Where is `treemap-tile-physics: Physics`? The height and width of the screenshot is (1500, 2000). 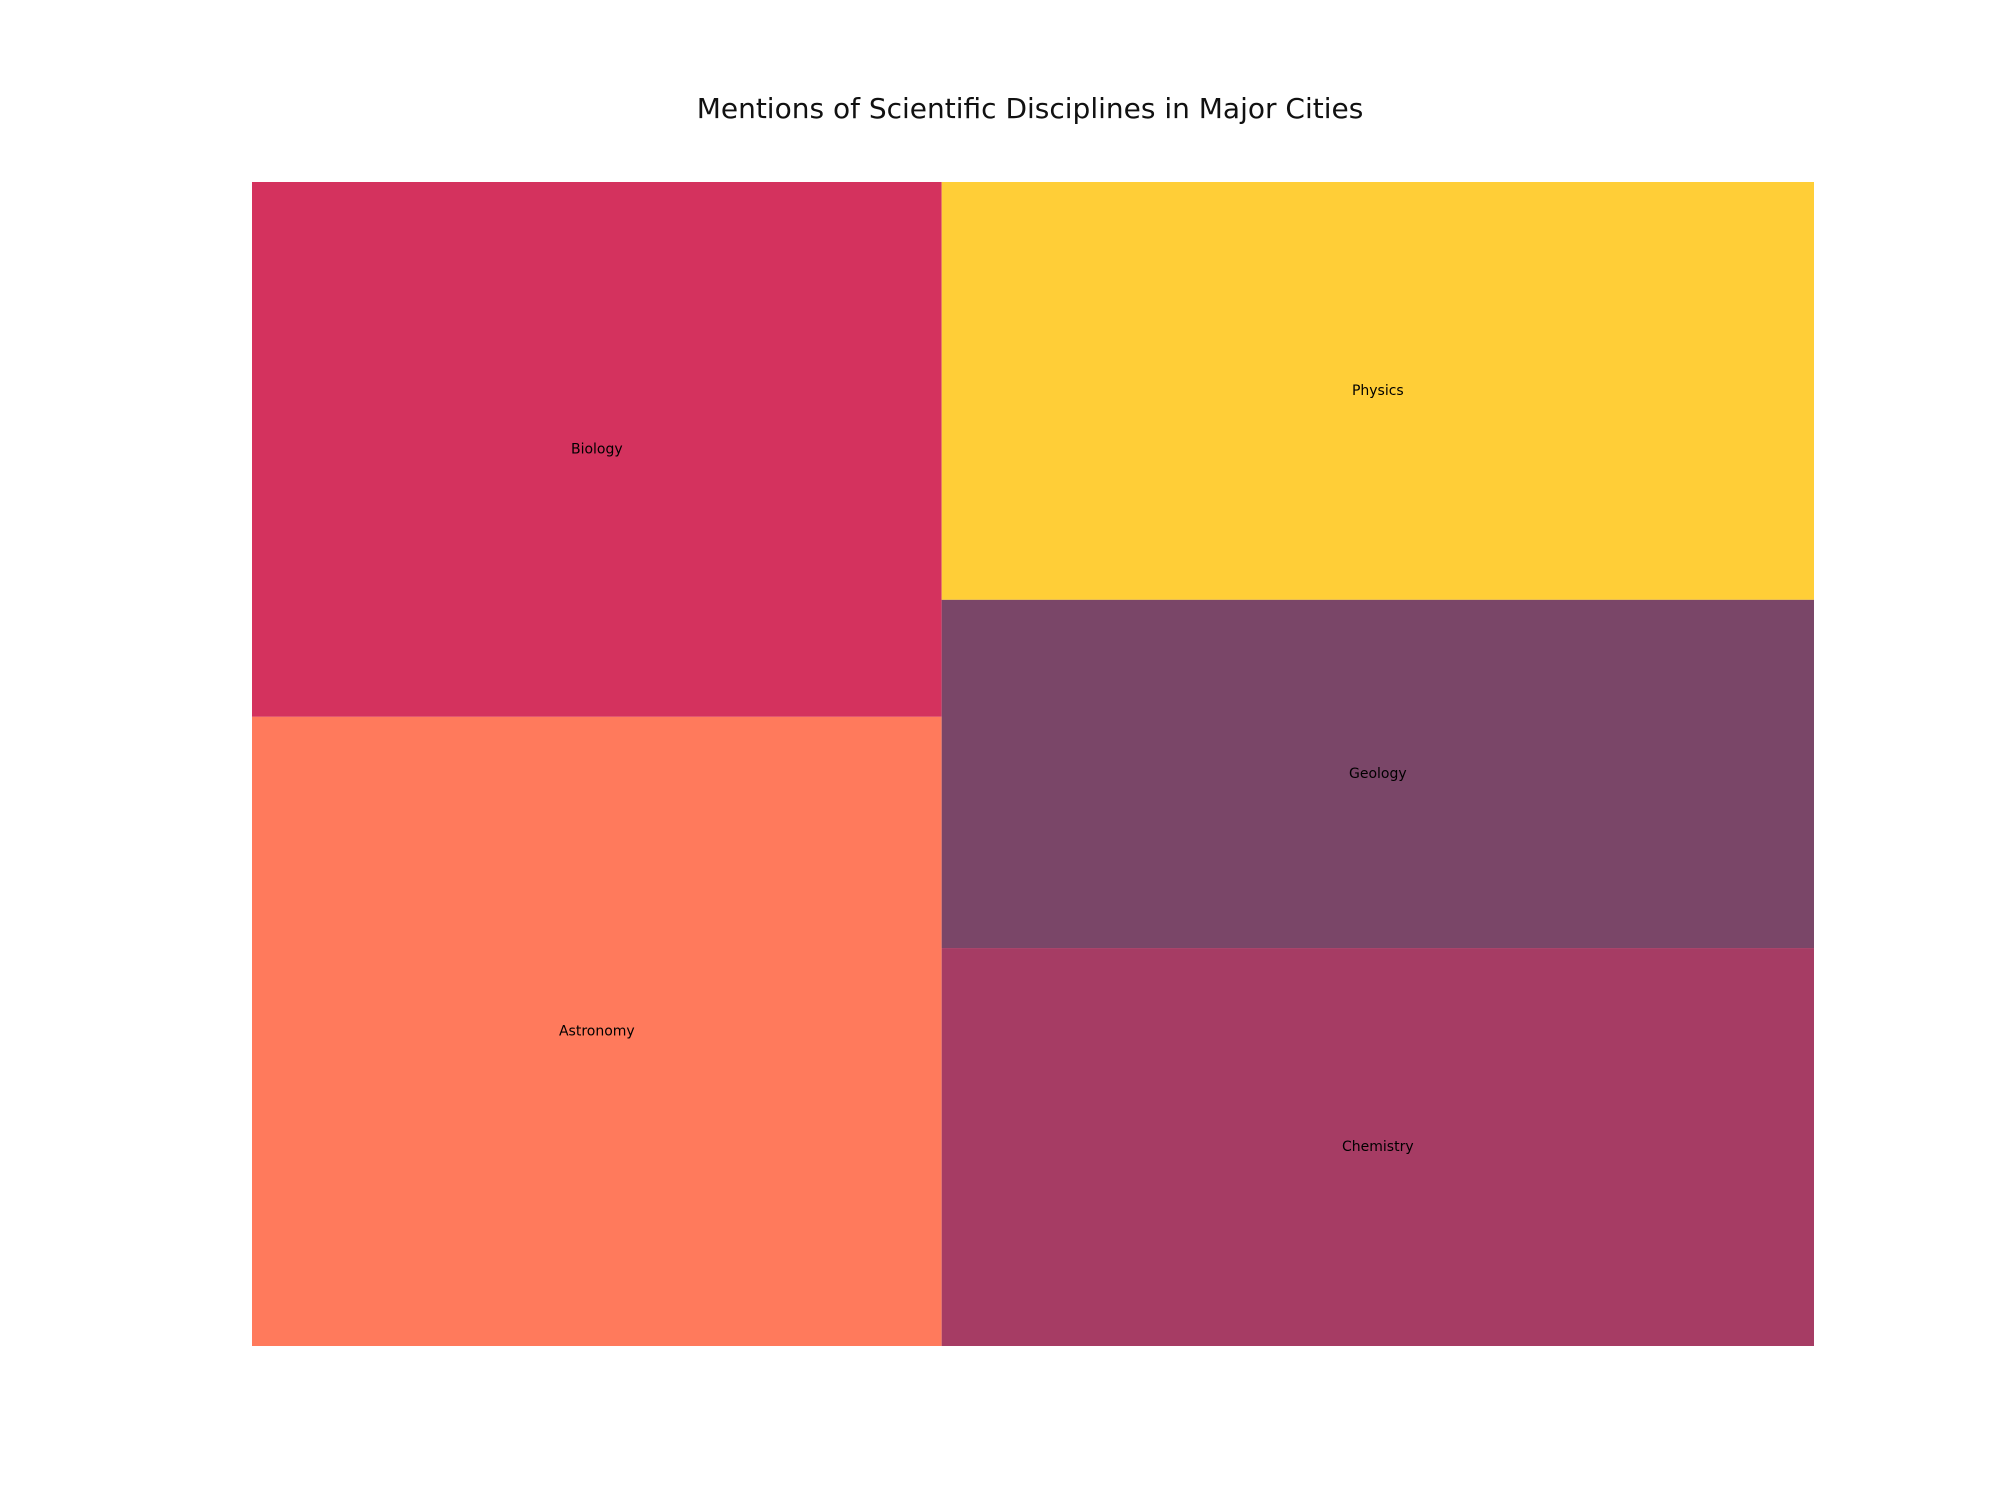 treemap-tile-physics: Physics is located at coordinates (1377, 391).